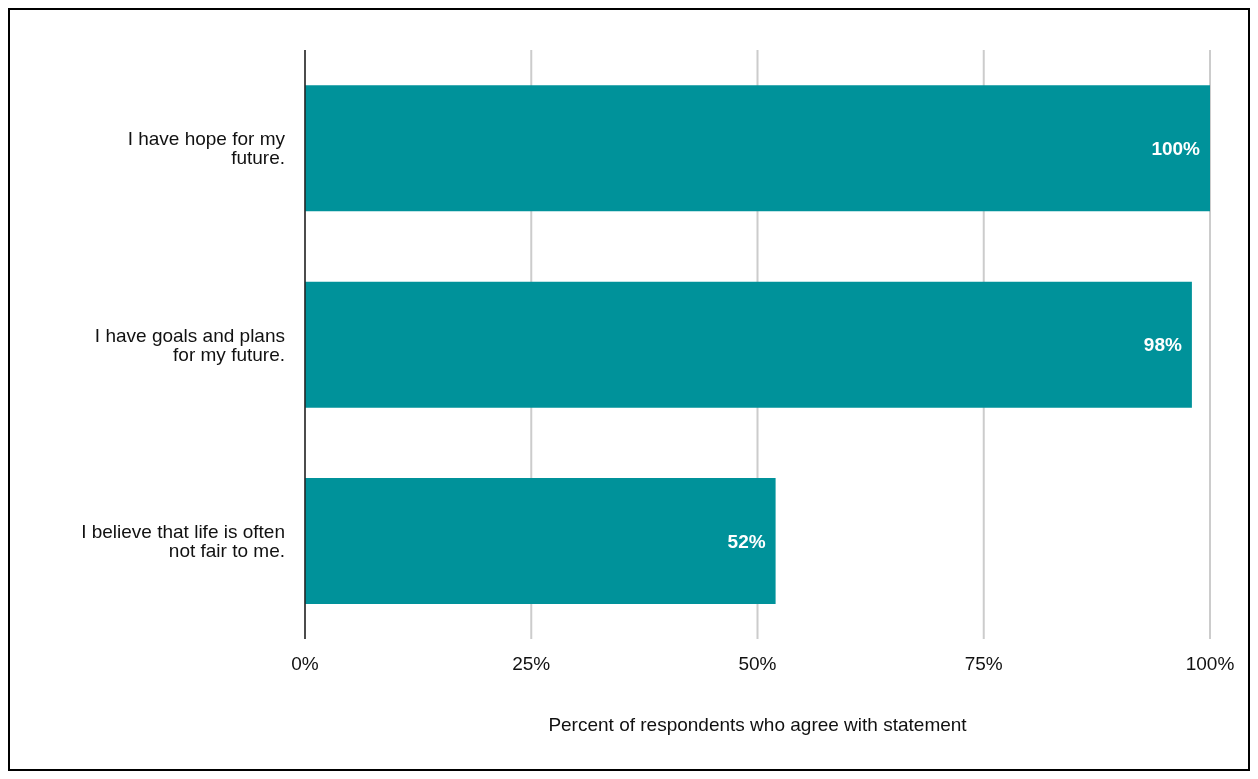  What do you see at coordinates (983, 664) in the screenshot?
I see `x-tick-label: 75%` at bounding box center [983, 664].